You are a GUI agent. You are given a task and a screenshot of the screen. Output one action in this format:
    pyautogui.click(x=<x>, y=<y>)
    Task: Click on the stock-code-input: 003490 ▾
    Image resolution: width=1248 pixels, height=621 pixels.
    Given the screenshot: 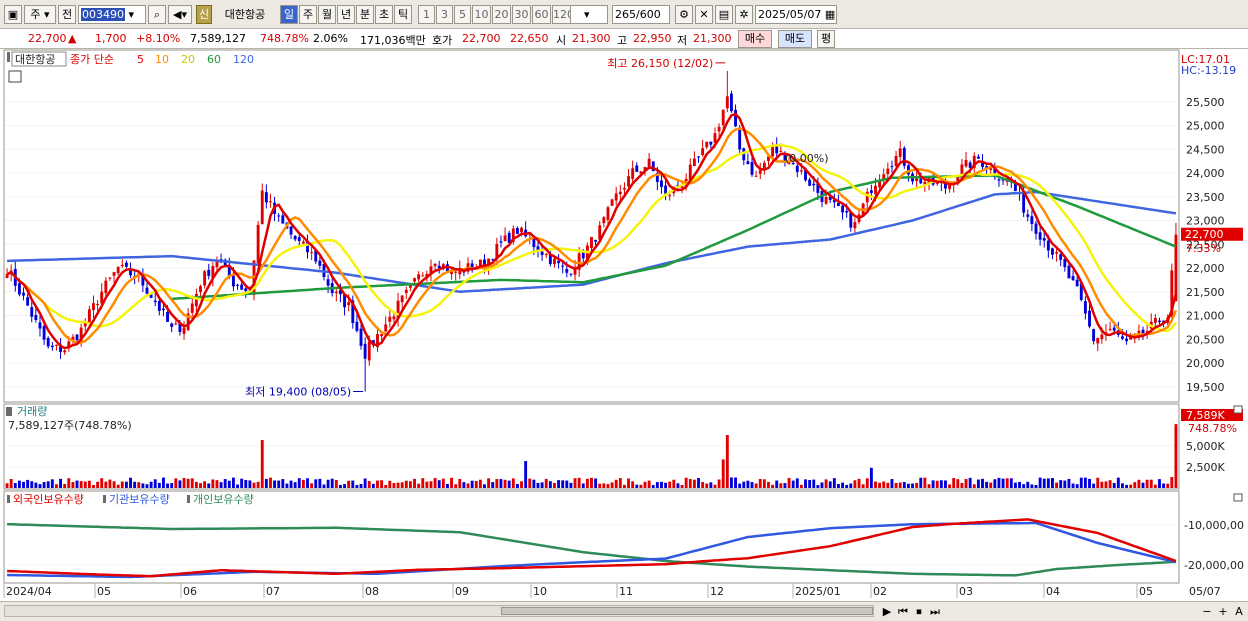 What is the action you would take?
    pyautogui.click(x=112, y=14)
    